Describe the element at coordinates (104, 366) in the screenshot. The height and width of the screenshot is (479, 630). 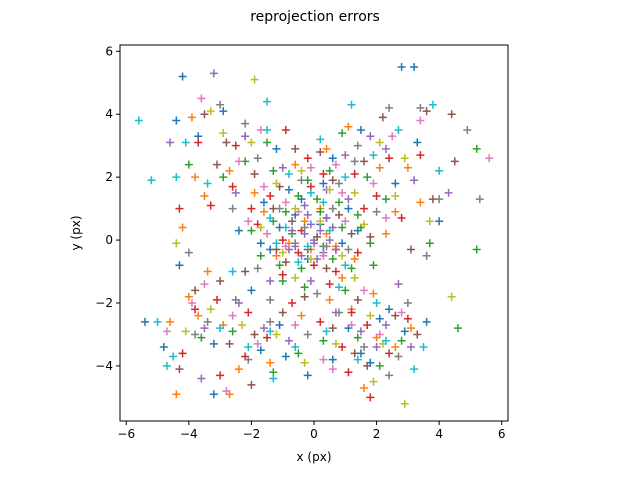
I see `y-tick-label: −4` at that location.